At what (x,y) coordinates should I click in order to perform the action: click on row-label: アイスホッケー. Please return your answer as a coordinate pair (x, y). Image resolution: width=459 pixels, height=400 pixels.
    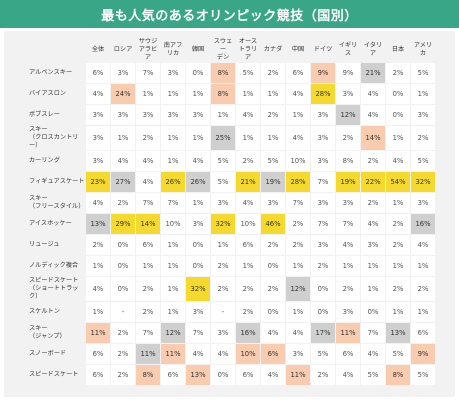
    Looking at the image, I should click on (50, 223).